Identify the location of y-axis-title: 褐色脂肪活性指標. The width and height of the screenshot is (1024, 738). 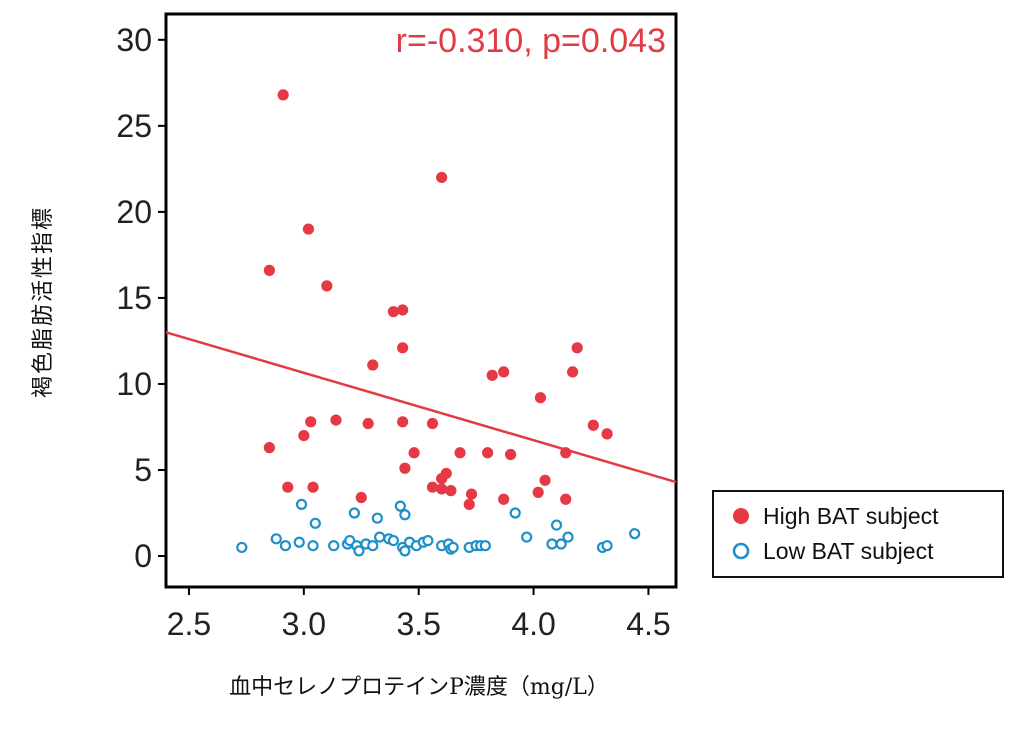
(43, 302).